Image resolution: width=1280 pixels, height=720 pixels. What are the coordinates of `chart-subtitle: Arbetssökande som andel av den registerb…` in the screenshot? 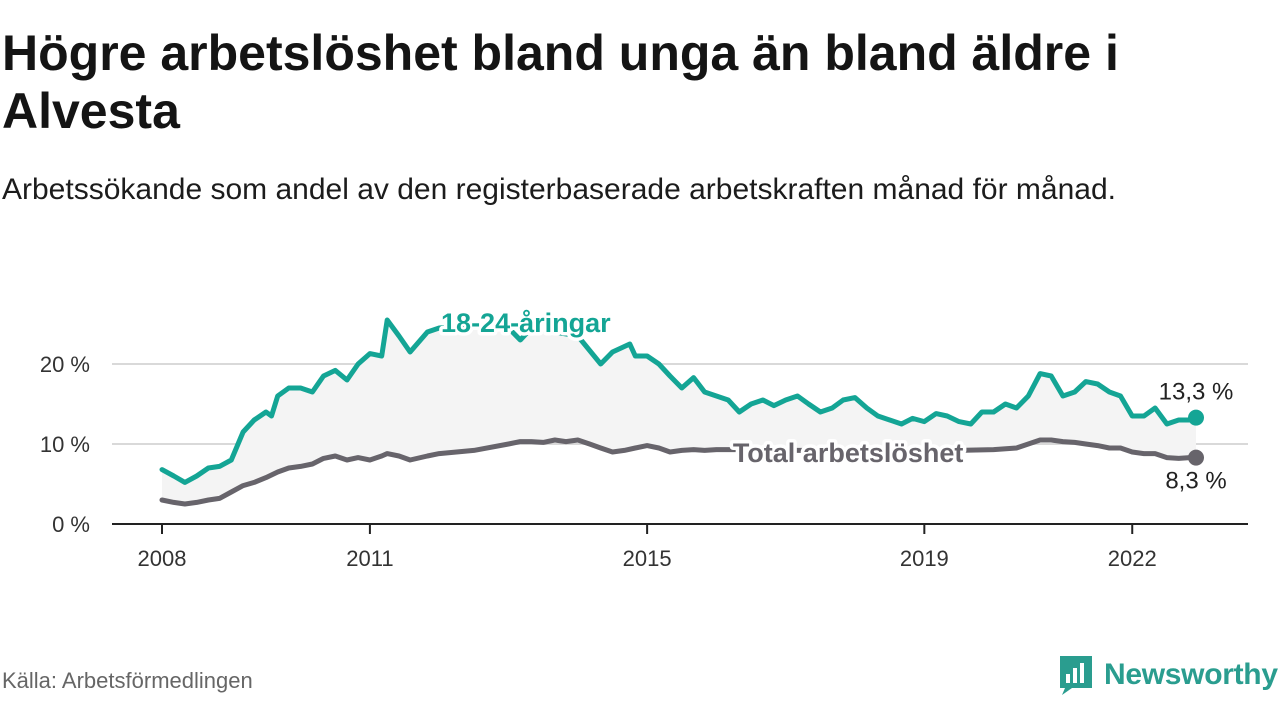 It's located at (559, 189).